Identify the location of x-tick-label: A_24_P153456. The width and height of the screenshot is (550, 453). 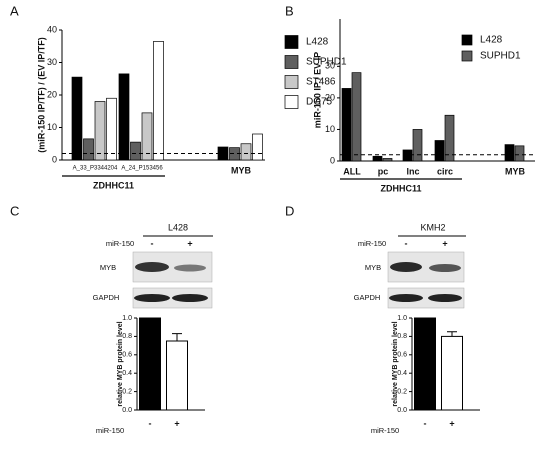
(142, 169).